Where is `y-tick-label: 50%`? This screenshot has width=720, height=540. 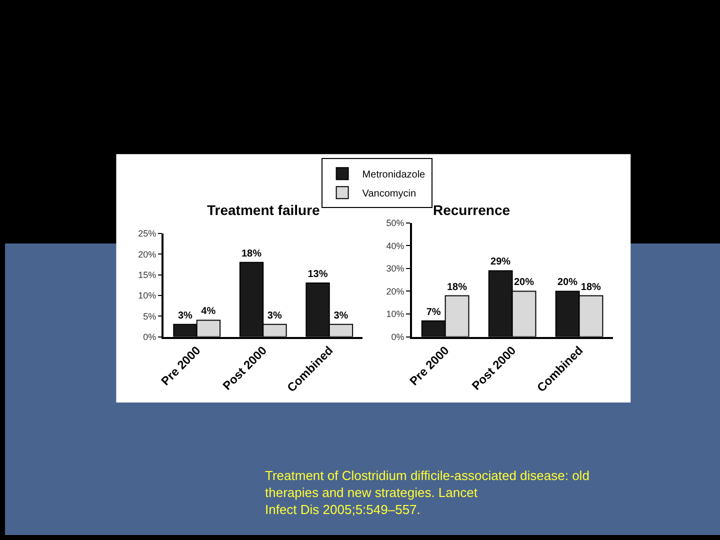
y-tick-label: 50% is located at coordinates (395, 223).